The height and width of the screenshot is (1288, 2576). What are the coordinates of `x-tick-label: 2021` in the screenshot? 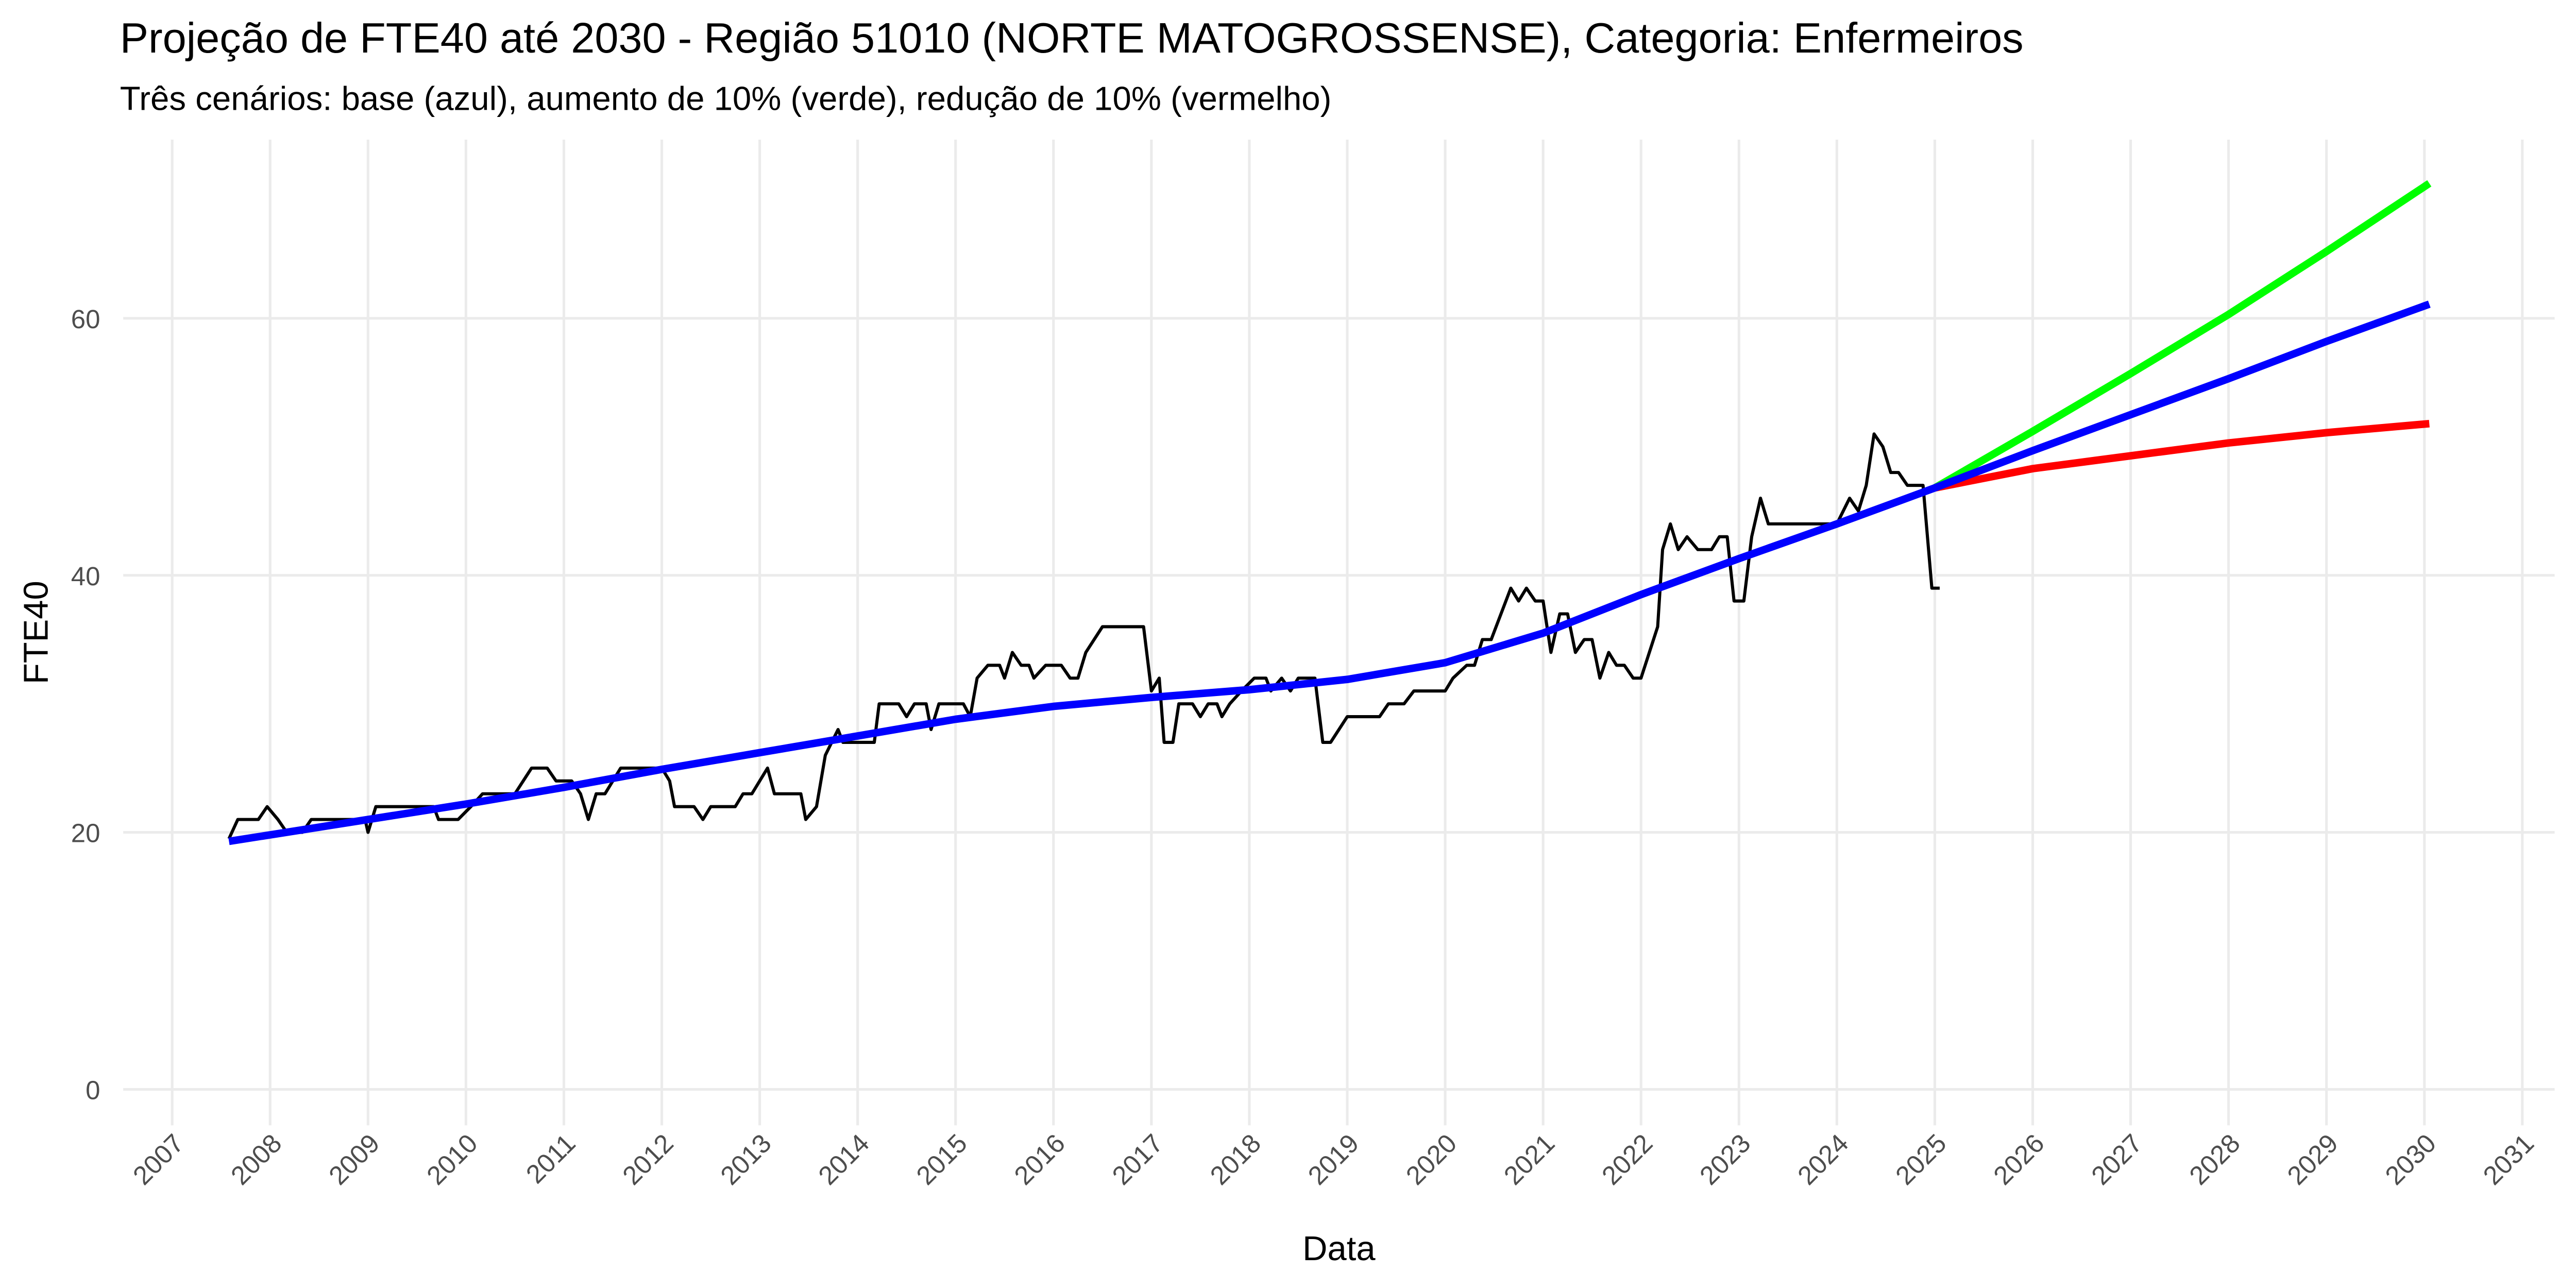 It's located at (1529, 1159).